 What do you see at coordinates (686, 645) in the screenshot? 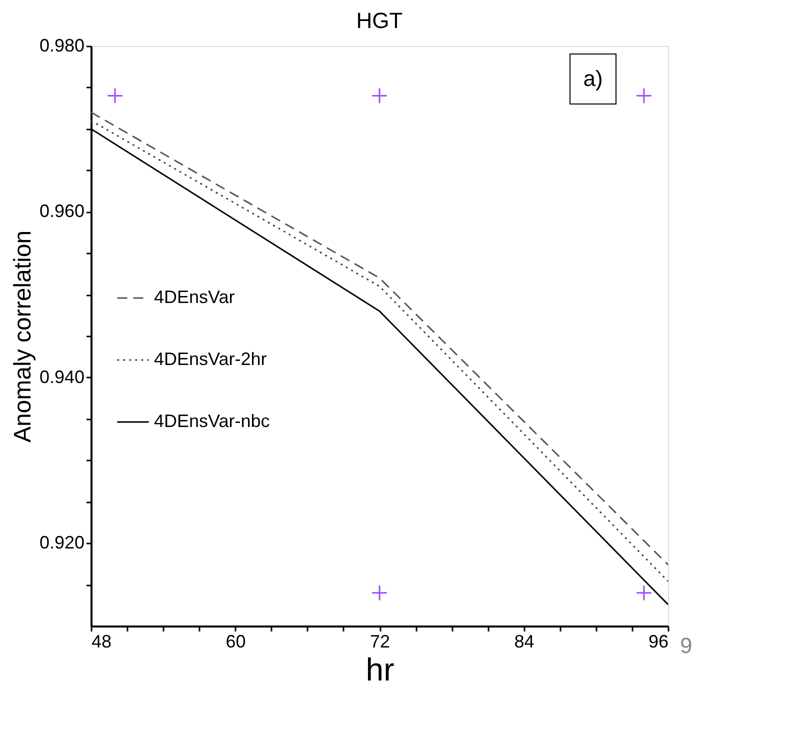
I see `text: 9` at bounding box center [686, 645].